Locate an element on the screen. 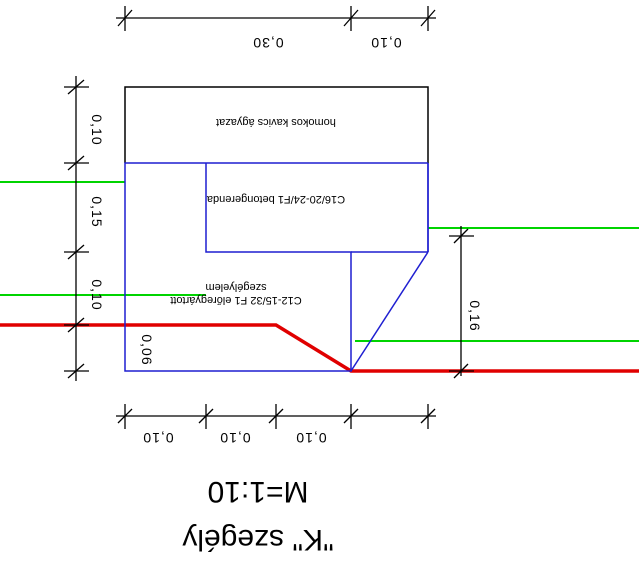 The image size is (639, 576). dim-bottom-1: 0,10 is located at coordinates (157, 438).